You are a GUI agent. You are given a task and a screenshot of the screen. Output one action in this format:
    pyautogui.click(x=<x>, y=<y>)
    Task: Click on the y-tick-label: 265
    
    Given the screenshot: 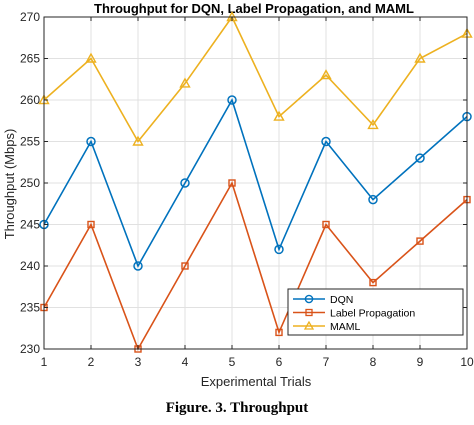 What is the action you would take?
    pyautogui.click(x=30, y=59)
    